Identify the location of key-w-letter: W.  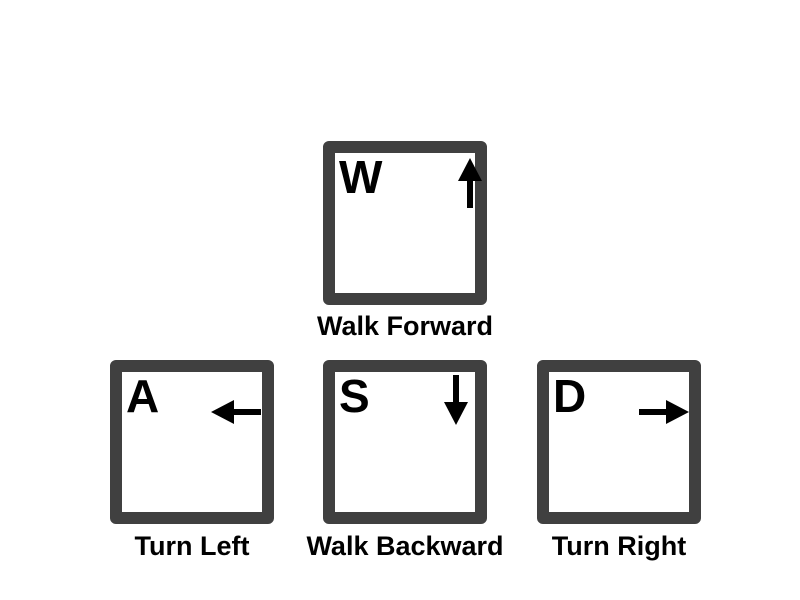
(361, 177).